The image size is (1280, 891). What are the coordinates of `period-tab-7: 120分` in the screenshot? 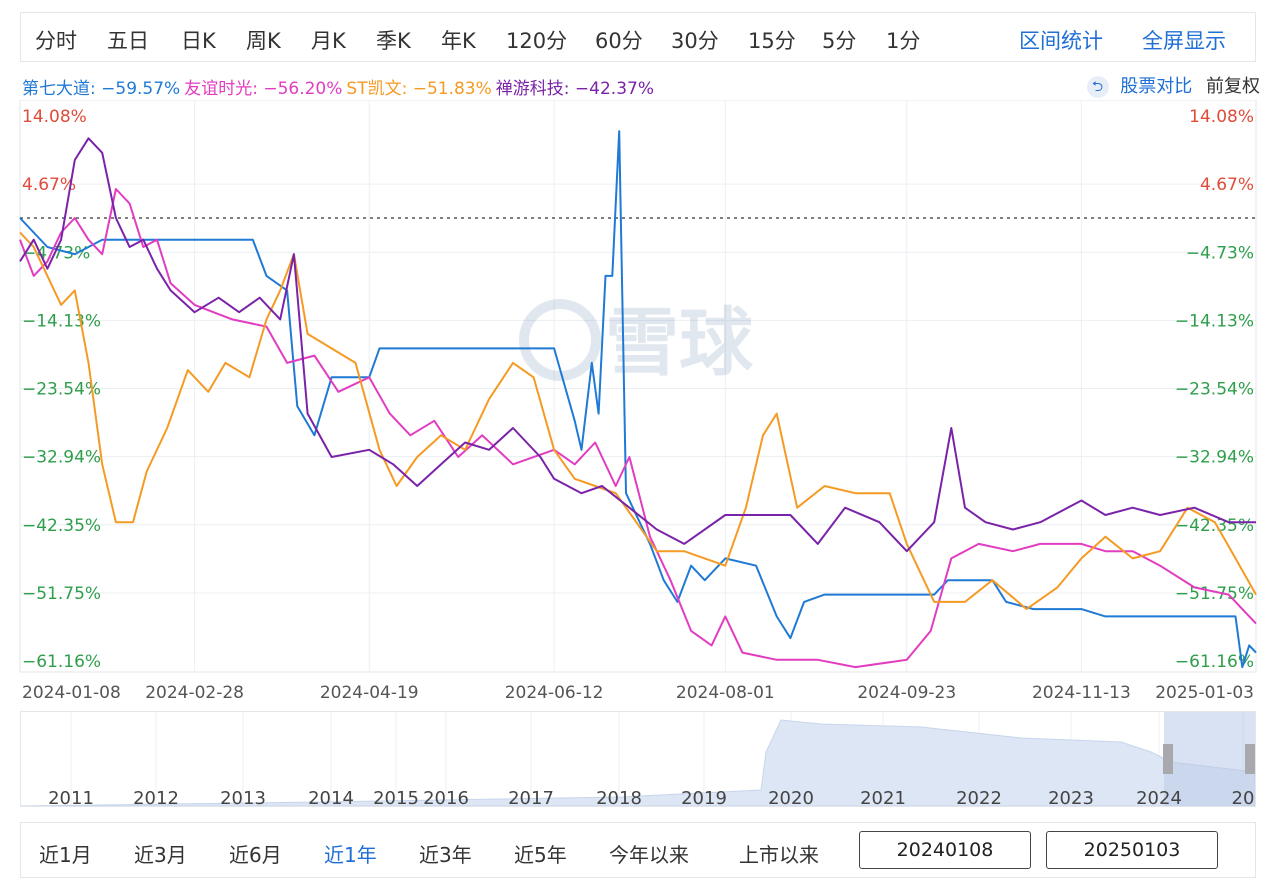 It's located at (537, 41).